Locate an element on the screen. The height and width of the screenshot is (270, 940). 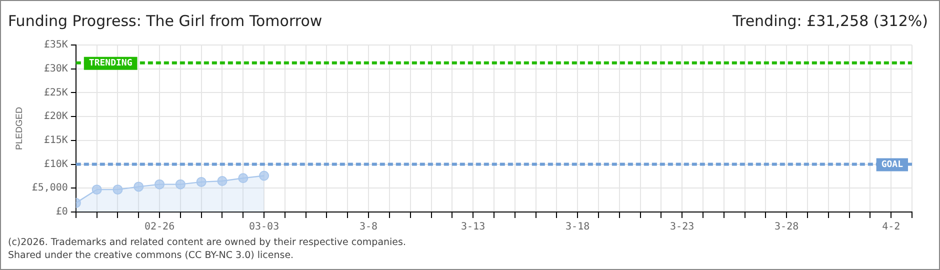
y-tick-label: £0 is located at coordinates (62, 212).